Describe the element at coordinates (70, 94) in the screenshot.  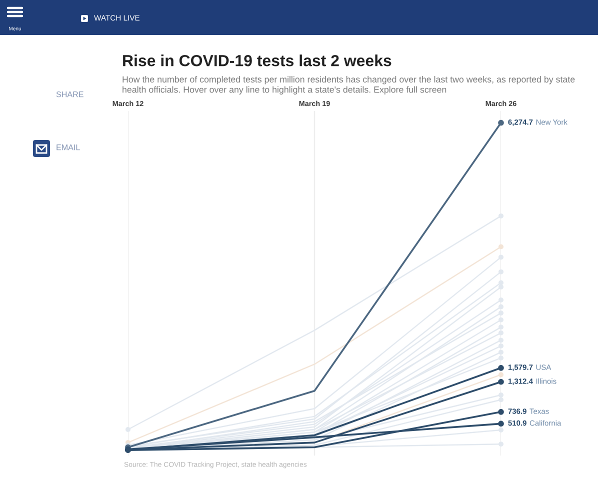
I see `text: SHARE` at that location.